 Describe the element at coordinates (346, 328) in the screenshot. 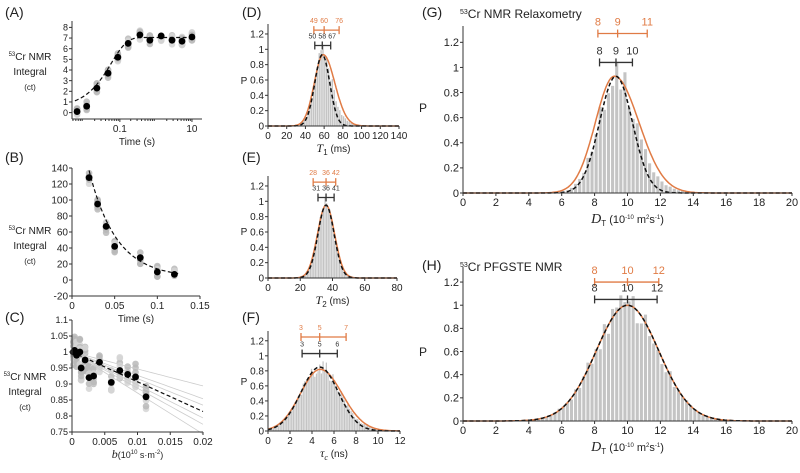

I see `error-bar-label: 7` at that location.